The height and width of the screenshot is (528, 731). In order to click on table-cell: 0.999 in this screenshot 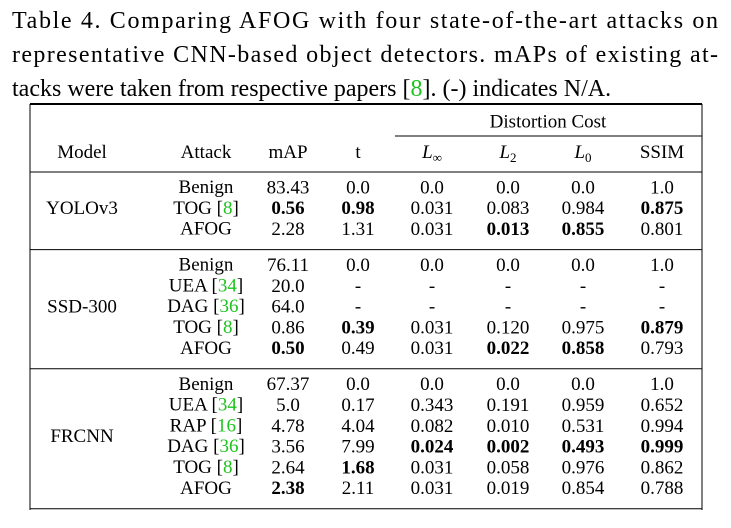, I will do `click(662, 447)`.